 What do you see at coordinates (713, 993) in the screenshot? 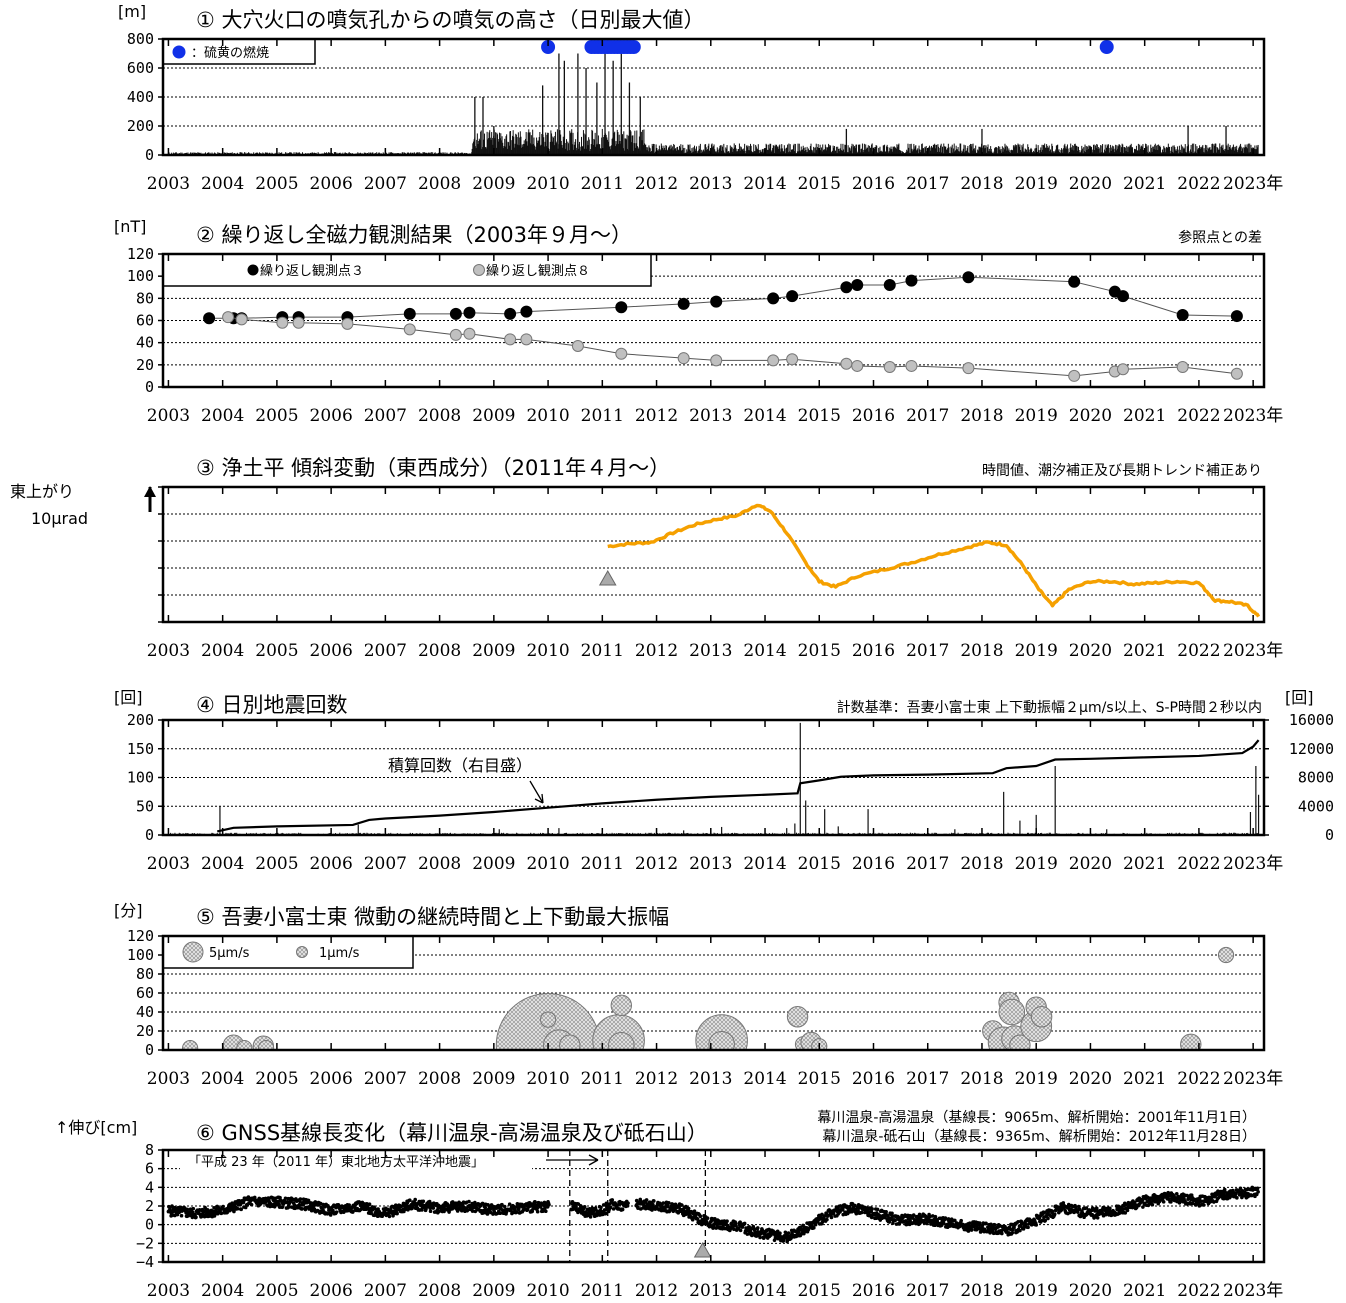
I see `panel-5-frame` at bounding box center [713, 993].